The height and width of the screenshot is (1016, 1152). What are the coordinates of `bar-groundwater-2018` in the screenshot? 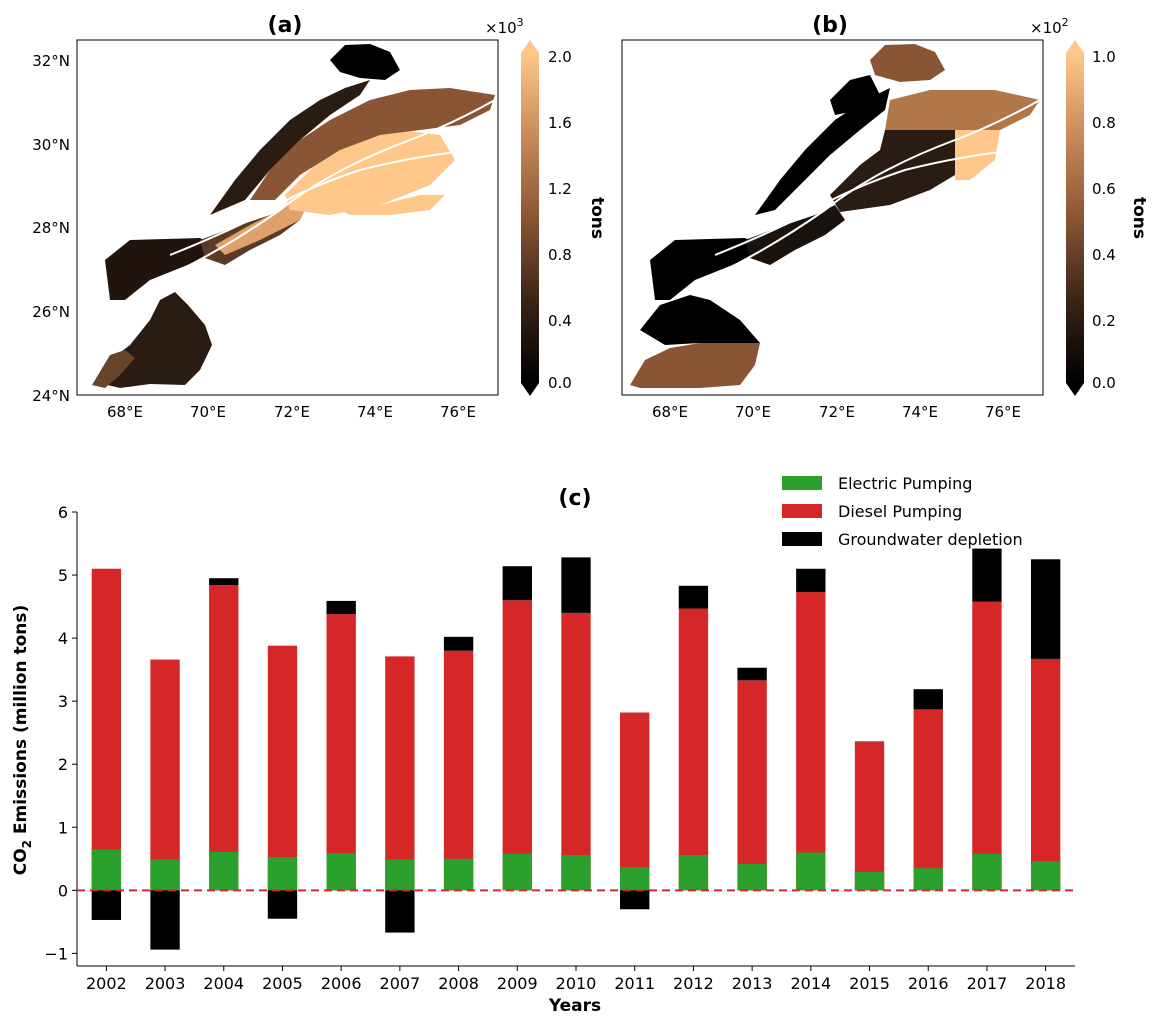 It's located at (1045, 609).